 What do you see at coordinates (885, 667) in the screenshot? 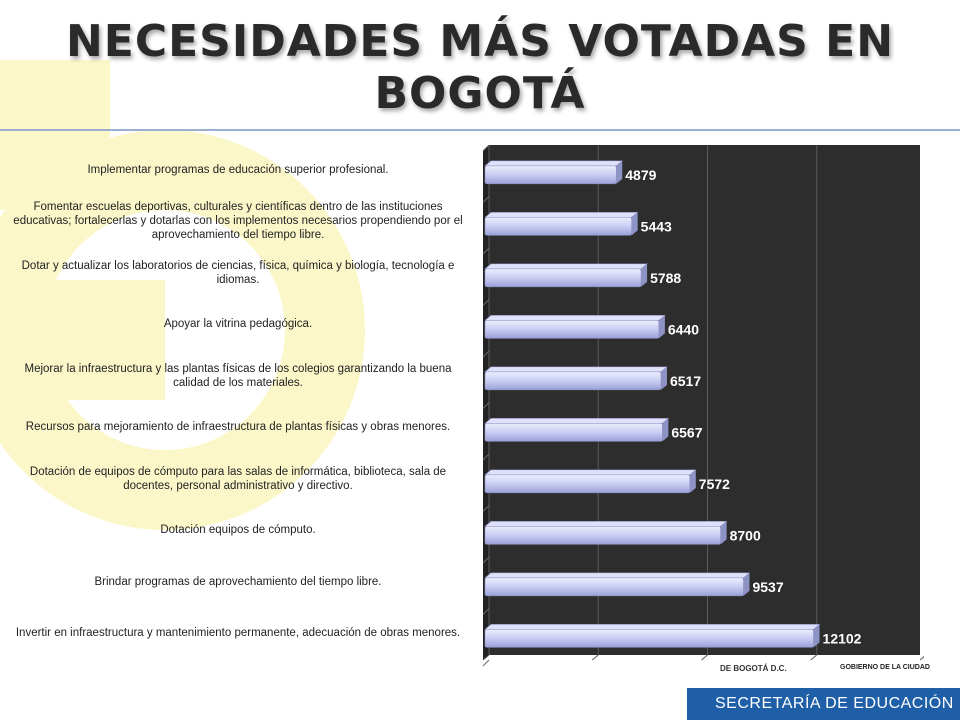
I see `footer-government-text: GOBIERNO DE LA CIUDAD` at bounding box center [885, 667].